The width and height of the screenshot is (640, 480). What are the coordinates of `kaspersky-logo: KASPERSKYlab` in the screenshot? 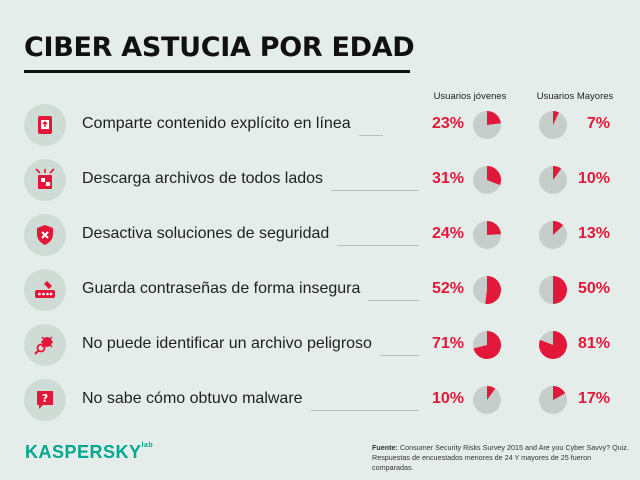 It's located at (89, 452).